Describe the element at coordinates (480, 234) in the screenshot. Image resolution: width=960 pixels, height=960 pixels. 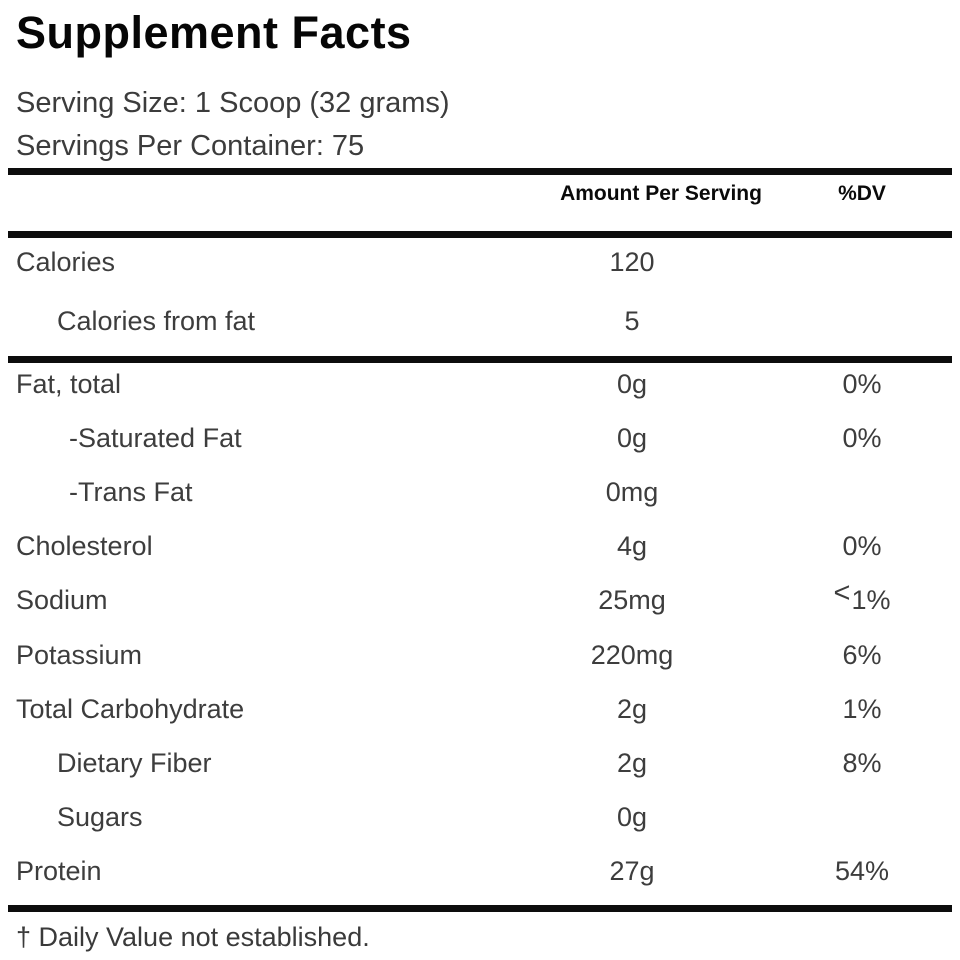
I see `thick-divider-under-header` at that location.